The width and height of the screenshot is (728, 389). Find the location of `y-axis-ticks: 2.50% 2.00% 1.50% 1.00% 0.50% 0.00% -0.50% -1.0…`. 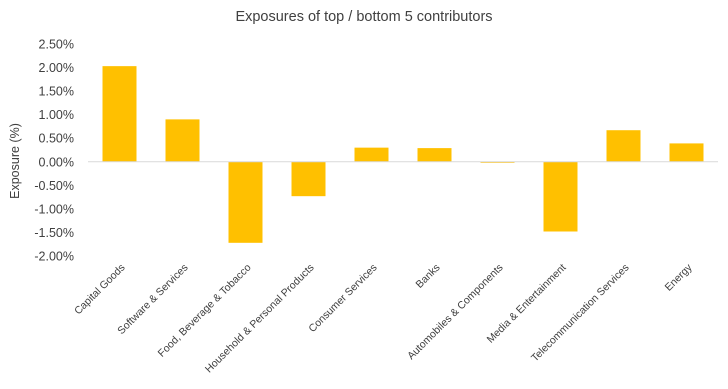

y-axis-ticks: 2.50% 2.00% 1.50% 1.00% 0.50% 0.00% -0.50% -1.0… is located at coordinates (54, 151).